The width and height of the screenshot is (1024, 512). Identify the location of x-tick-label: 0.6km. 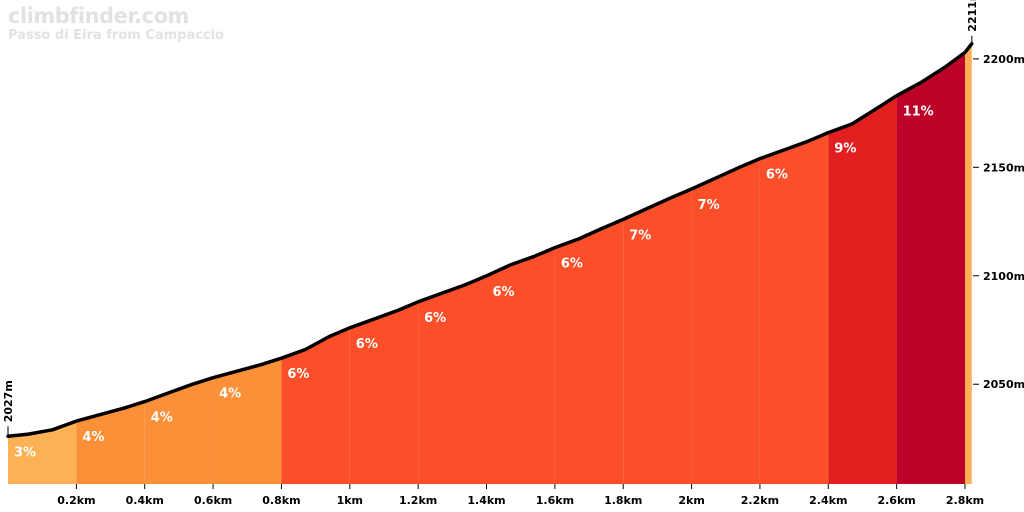
(213, 500).